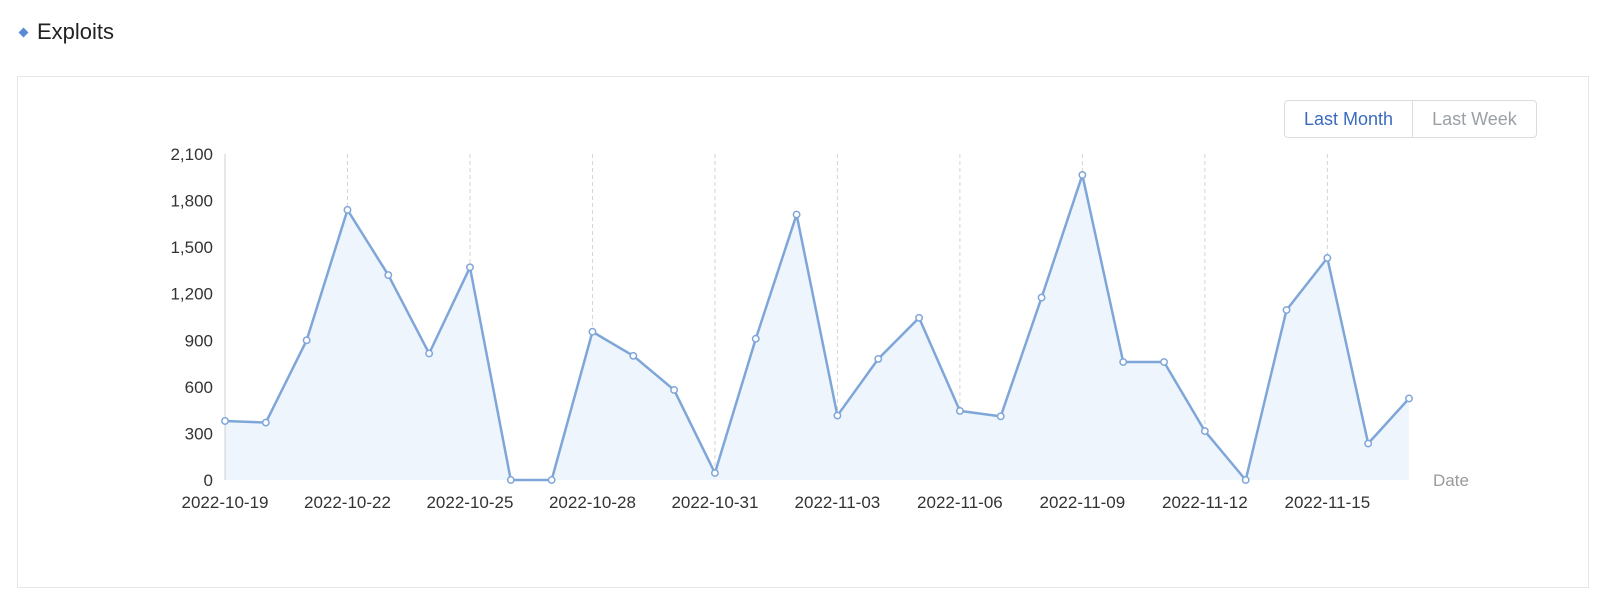 Image resolution: width=1608 pixels, height=606 pixels. I want to click on x-tick-label: 2022-10-25, so click(469, 502).